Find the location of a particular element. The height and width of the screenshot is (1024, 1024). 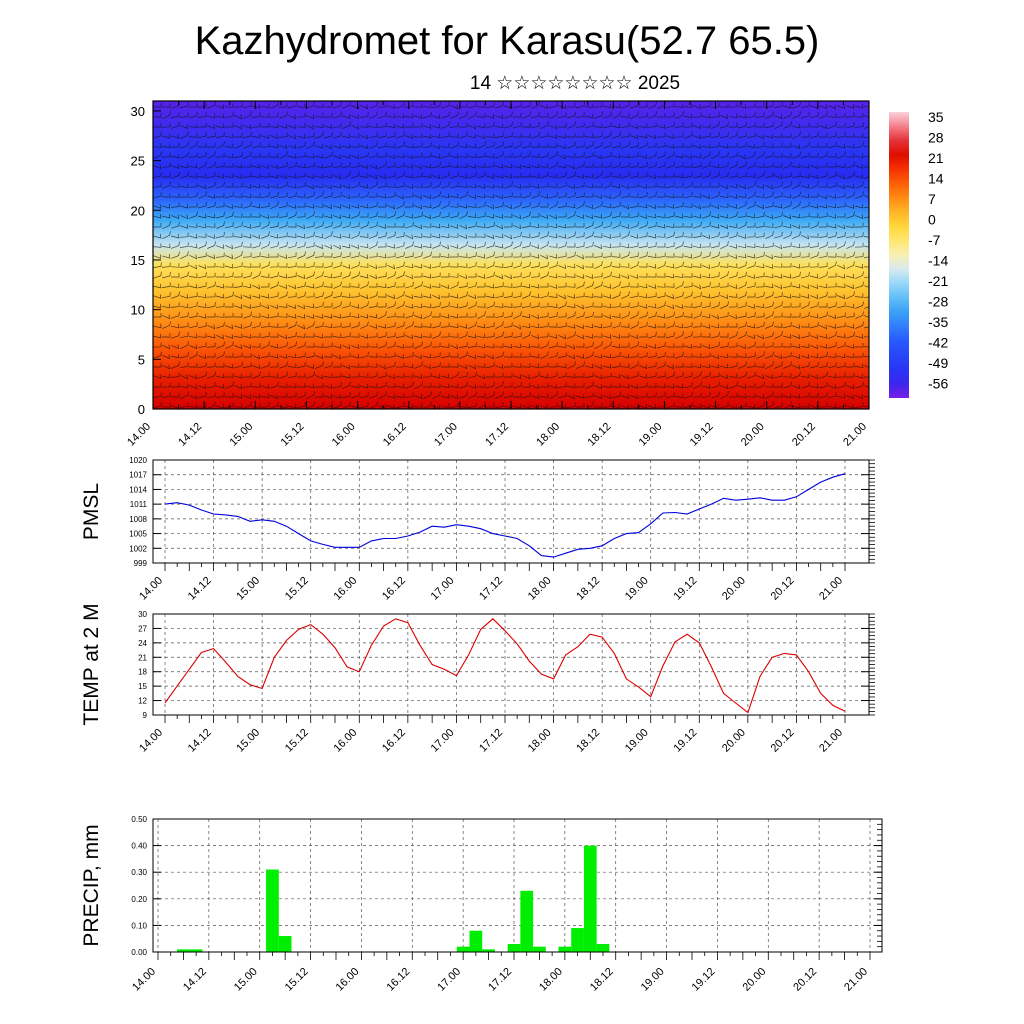

heatmap-x-tick-label: 19.12 is located at coordinates (702, 435).